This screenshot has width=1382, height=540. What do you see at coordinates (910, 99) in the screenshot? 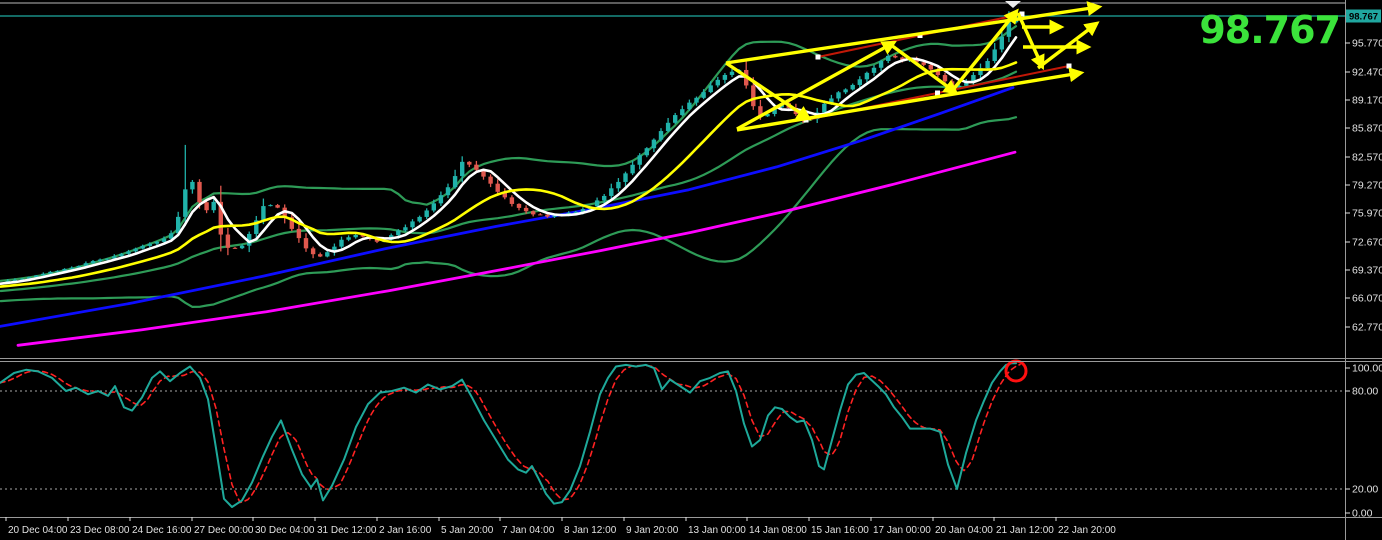
I see `channel-bottom-arrow` at bounding box center [910, 99].